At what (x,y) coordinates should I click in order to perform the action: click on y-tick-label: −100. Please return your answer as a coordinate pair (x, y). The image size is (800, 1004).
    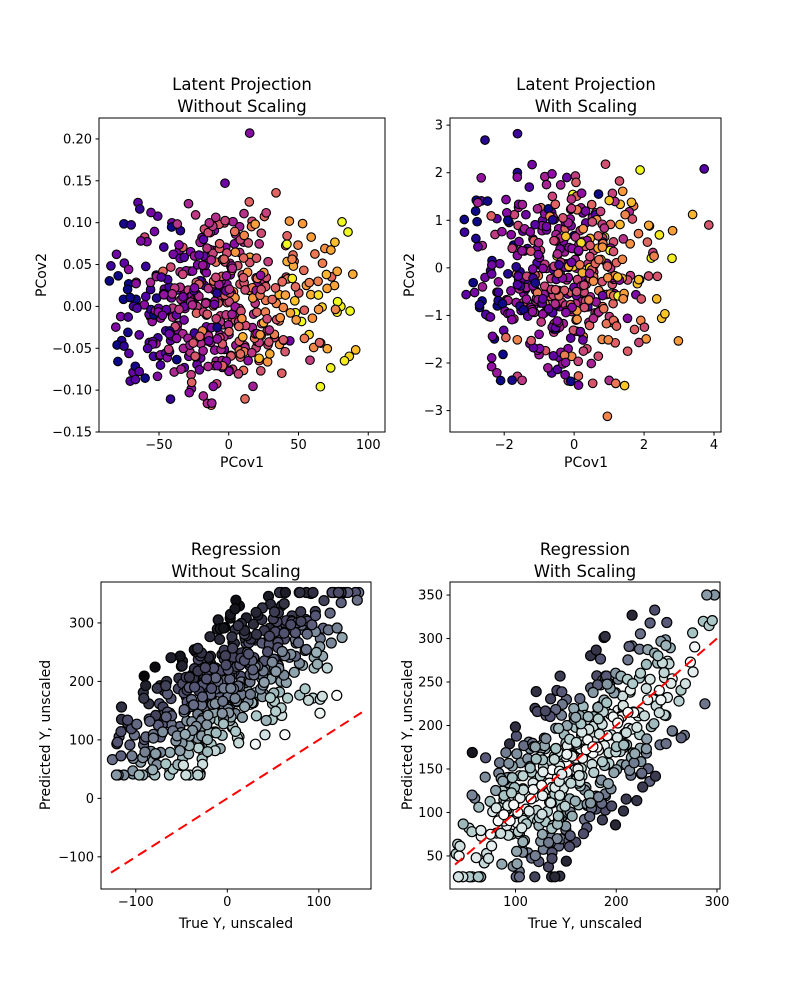
    Looking at the image, I should click on (76, 857).